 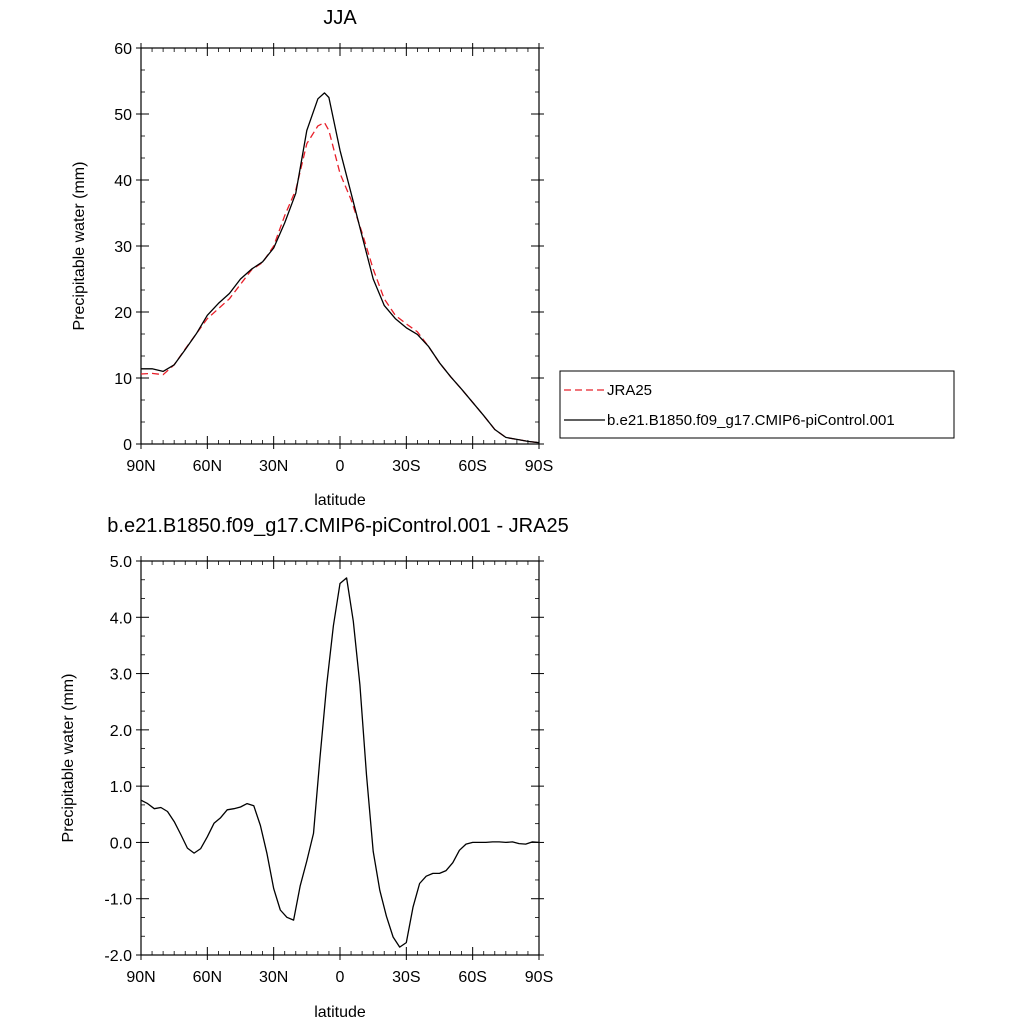 I want to click on y-tick-label: 0, so click(x=127, y=445).